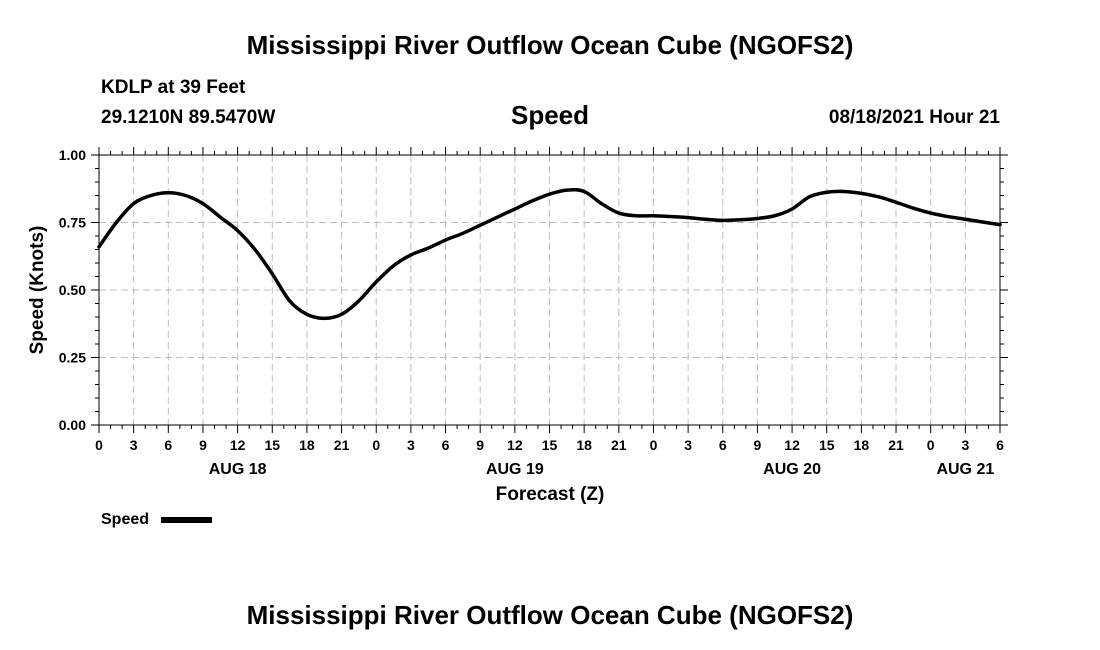 Image resolution: width=1100 pixels, height=650 pixels. I want to click on variable-title: Speed, so click(550, 115).